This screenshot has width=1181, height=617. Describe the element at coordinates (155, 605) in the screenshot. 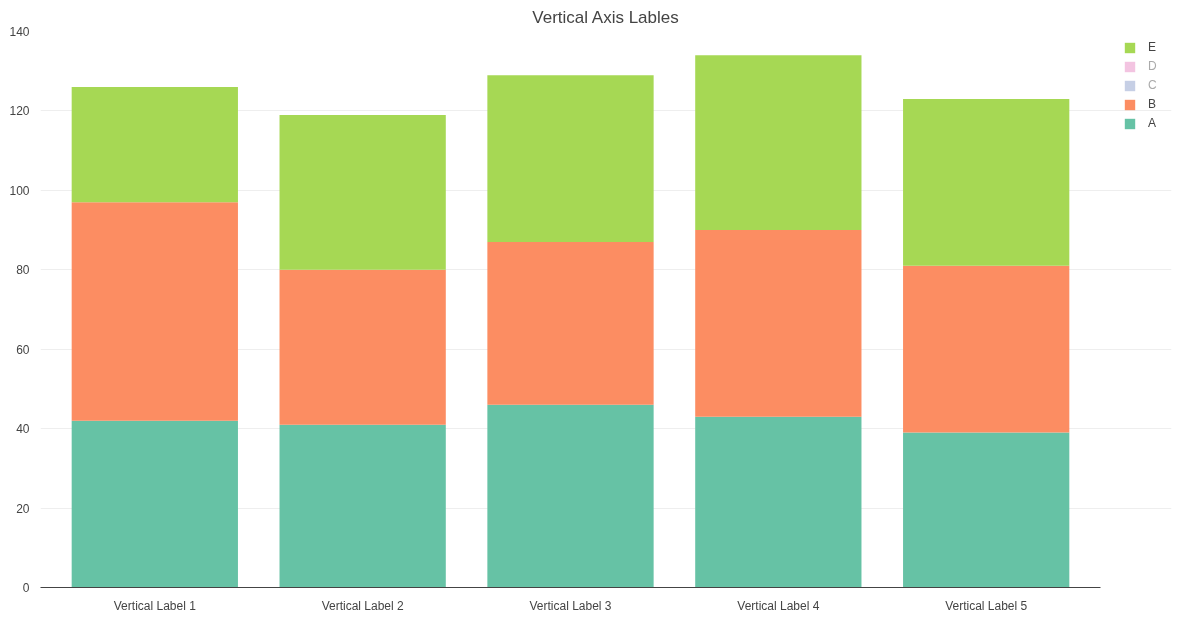

I see `x-tick-label: Vertical Label 1` at that location.